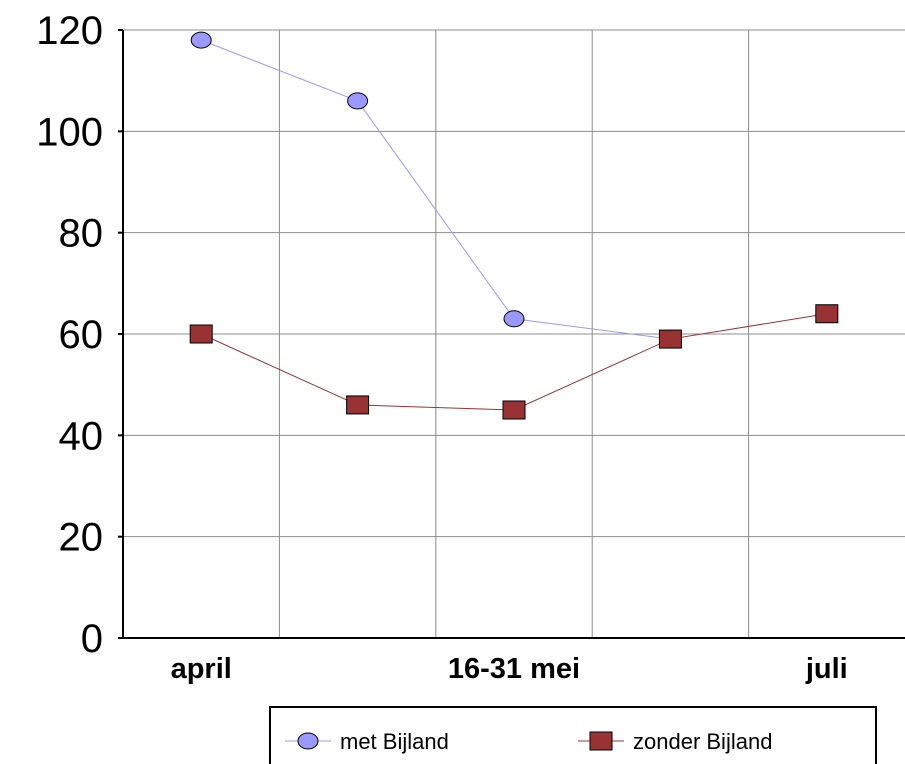 Image resolution: width=905 pixels, height=764 pixels. Describe the element at coordinates (201, 669) in the screenshot. I see `x-tick-label: april` at that location.